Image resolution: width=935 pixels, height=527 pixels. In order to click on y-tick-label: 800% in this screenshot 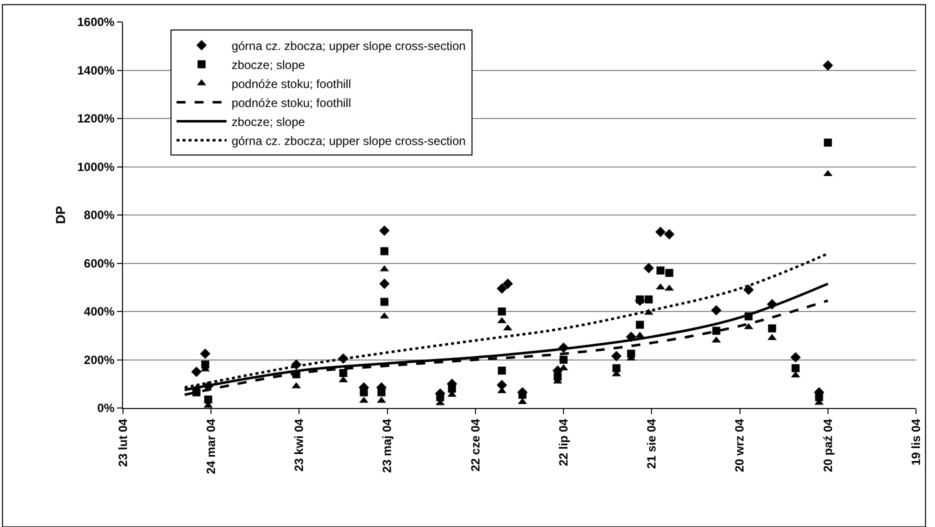, I will do `click(99, 215)`.